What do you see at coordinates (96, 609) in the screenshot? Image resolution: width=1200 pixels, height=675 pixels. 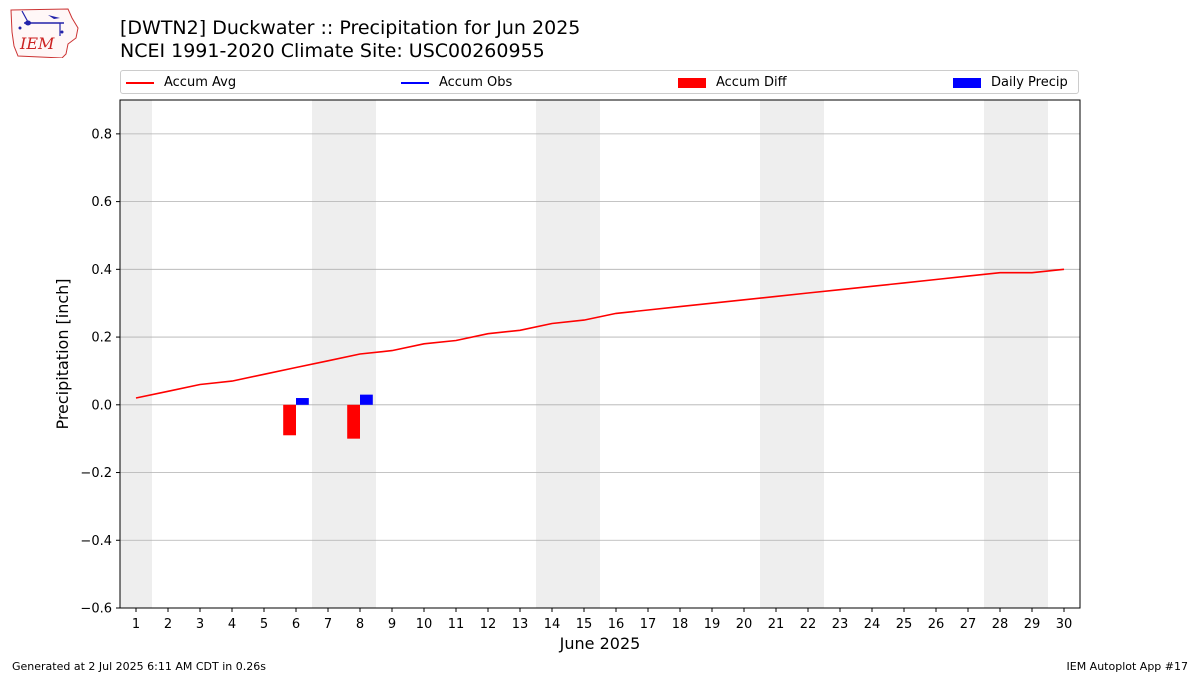 I see `y-tick-label: −0.6` at bounding box center [96, 609].